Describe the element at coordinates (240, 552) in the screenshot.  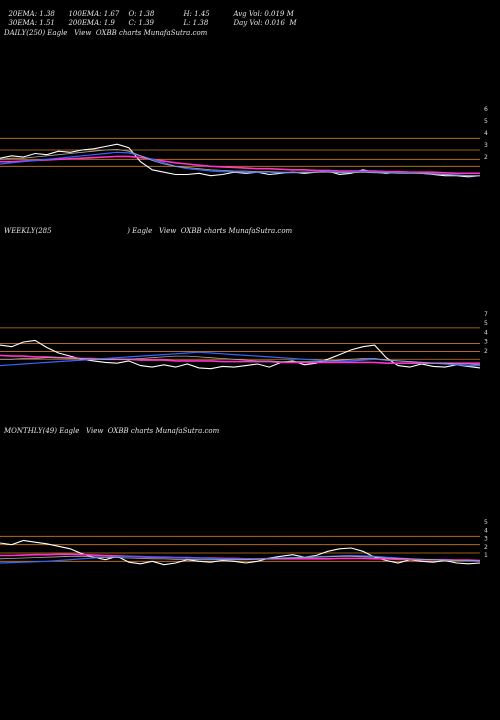
I see `price-line` at that location.